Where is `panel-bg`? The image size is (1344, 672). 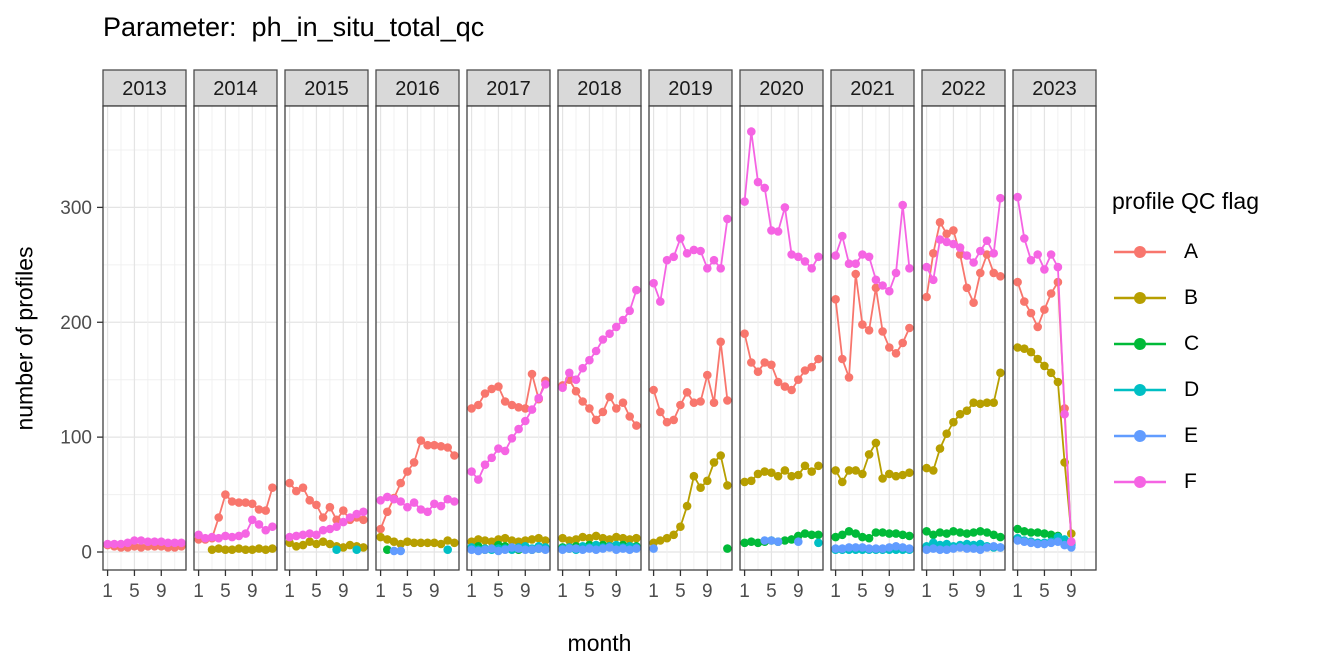
panel-bg is located at coordinates (144, 338).